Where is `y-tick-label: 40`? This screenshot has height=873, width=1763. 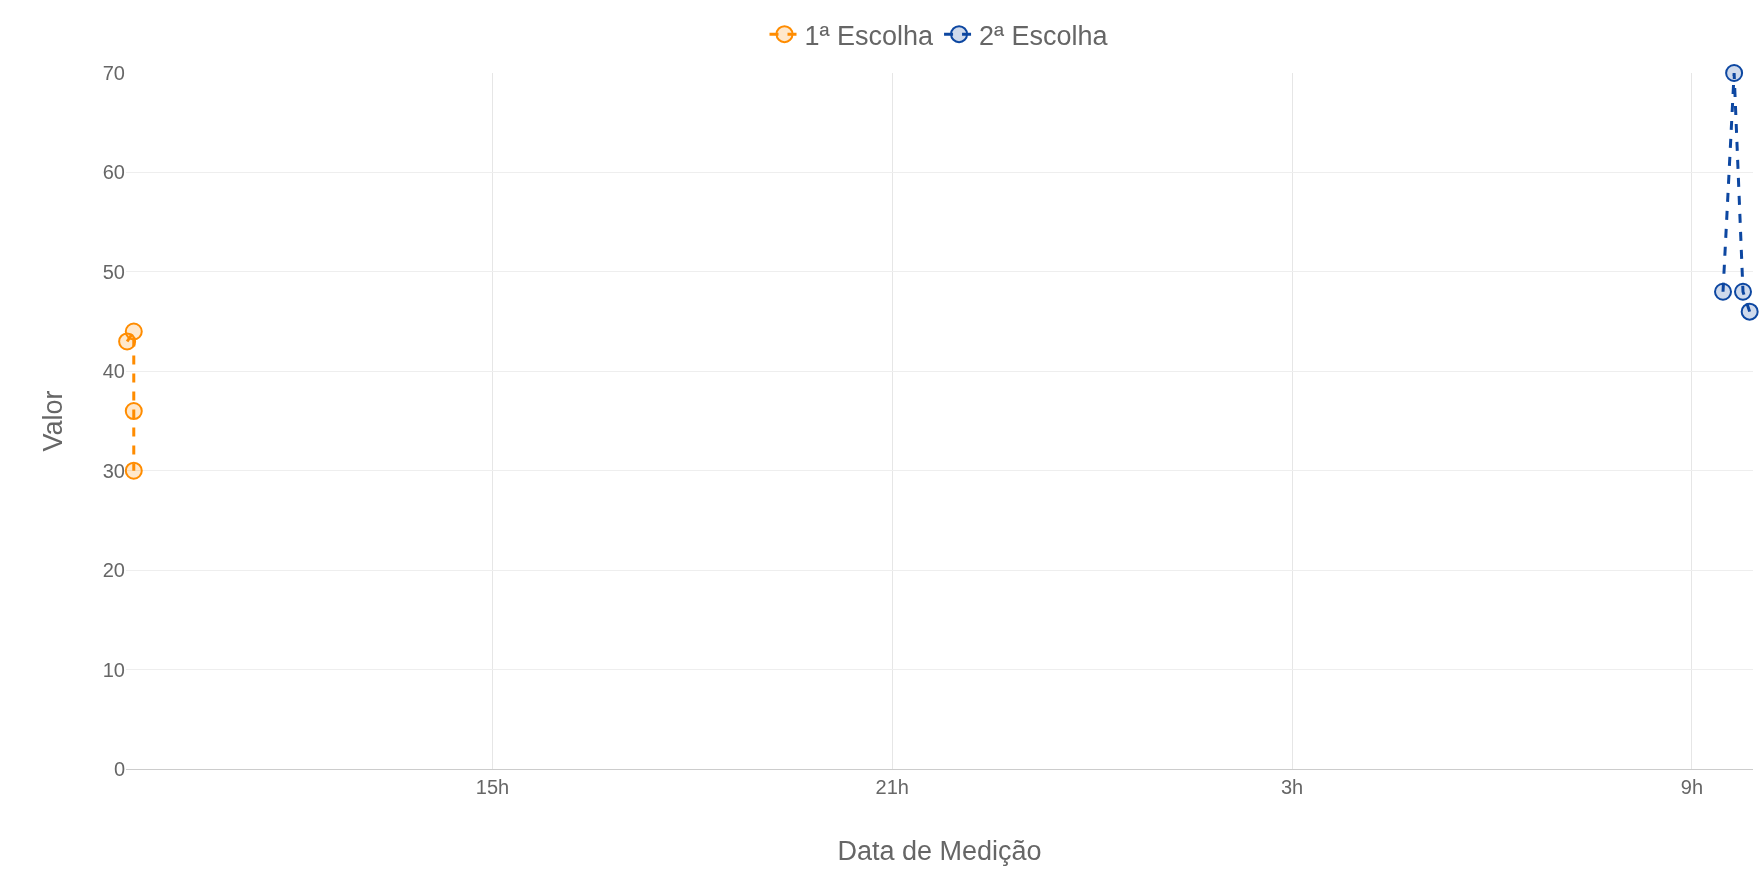
y-tick-label: 40 is located at coordinates (113, 371).